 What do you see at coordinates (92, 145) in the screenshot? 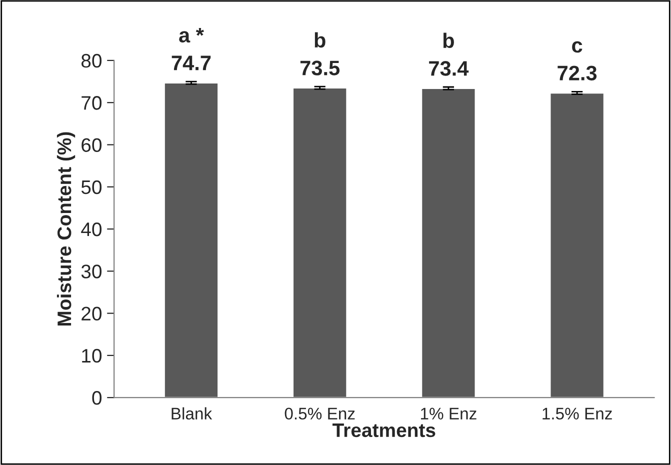
I see `y-tick-label: 60` at bounding box center [92, 145].